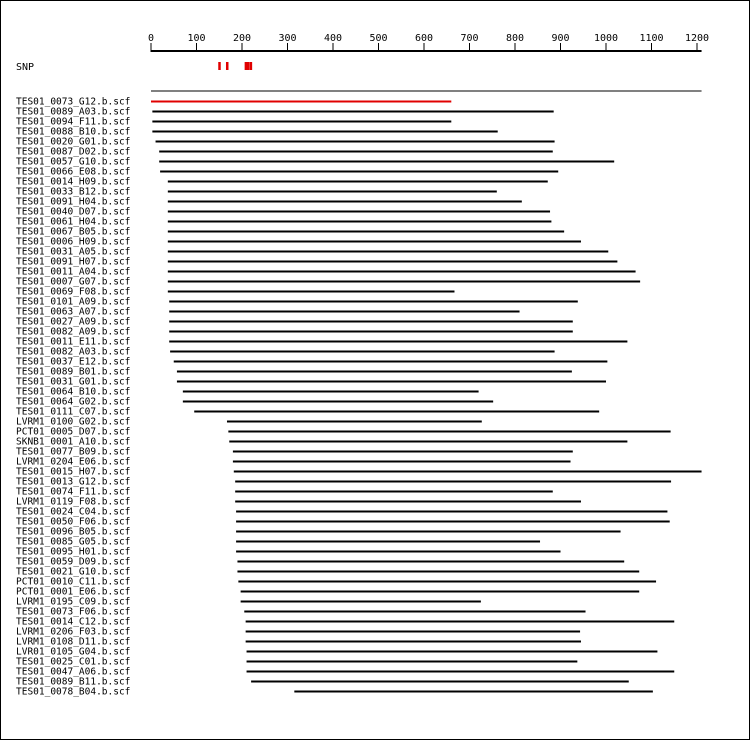  I want to click on read-row: TES01_0089_A03.b.scf, so click(285, 112).